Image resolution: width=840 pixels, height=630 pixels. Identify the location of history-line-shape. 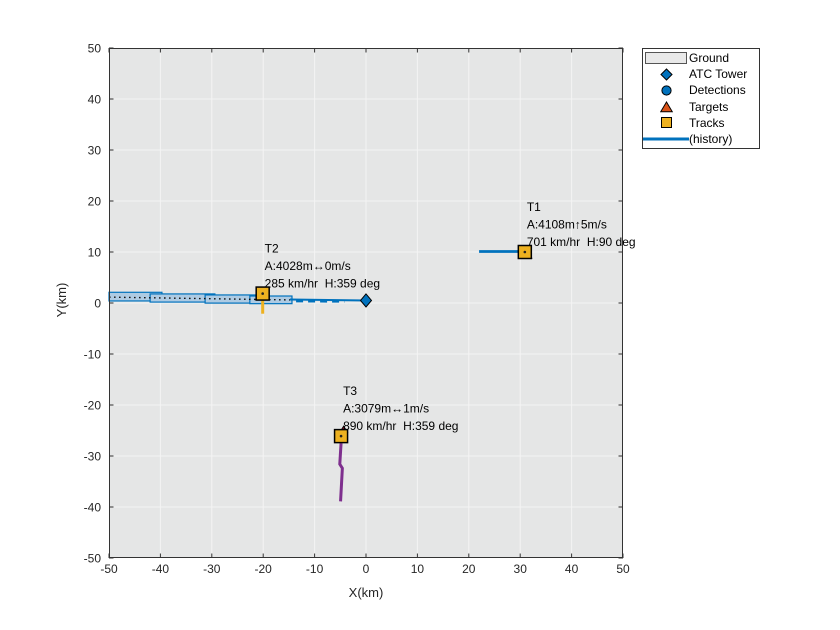
(666, 139).